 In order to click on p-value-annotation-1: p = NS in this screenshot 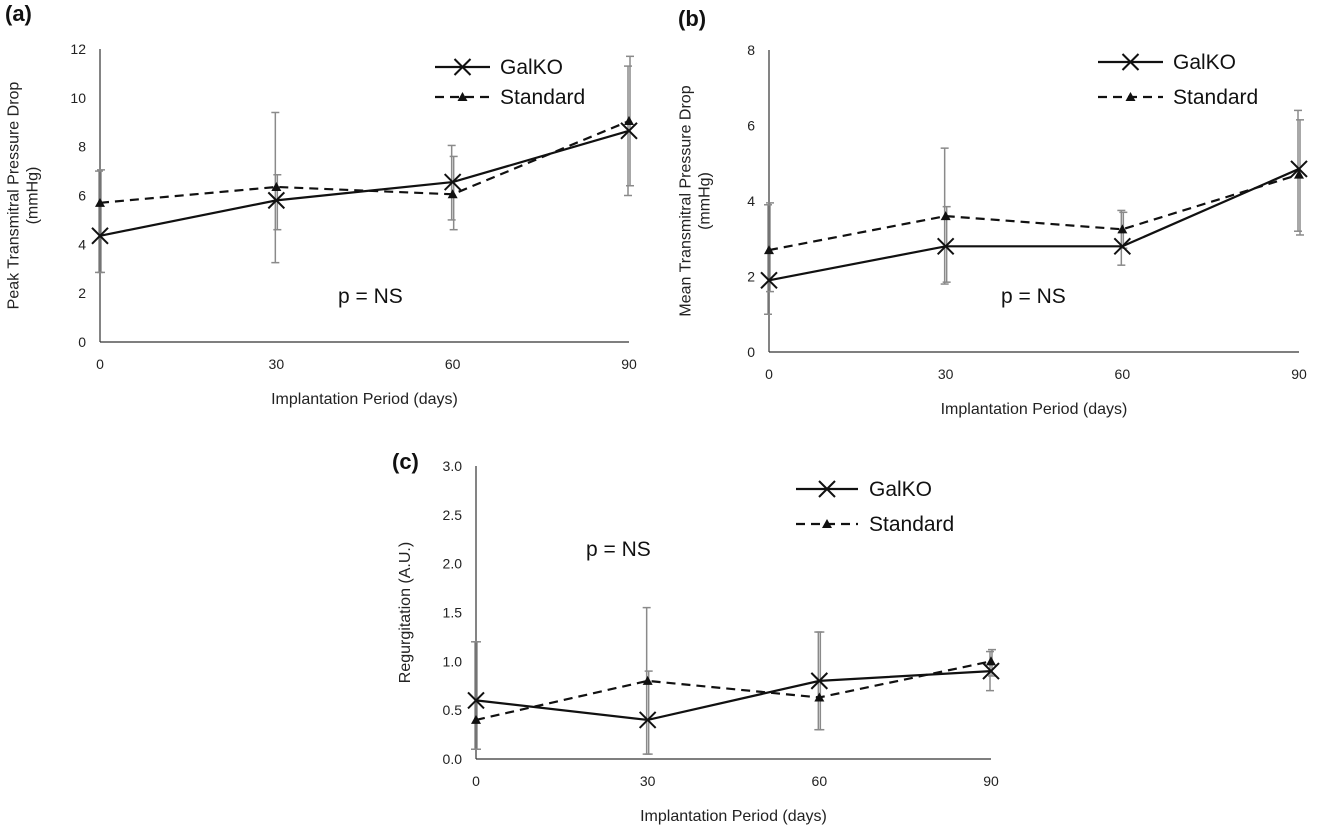, I will do `click(1033, 296)`.